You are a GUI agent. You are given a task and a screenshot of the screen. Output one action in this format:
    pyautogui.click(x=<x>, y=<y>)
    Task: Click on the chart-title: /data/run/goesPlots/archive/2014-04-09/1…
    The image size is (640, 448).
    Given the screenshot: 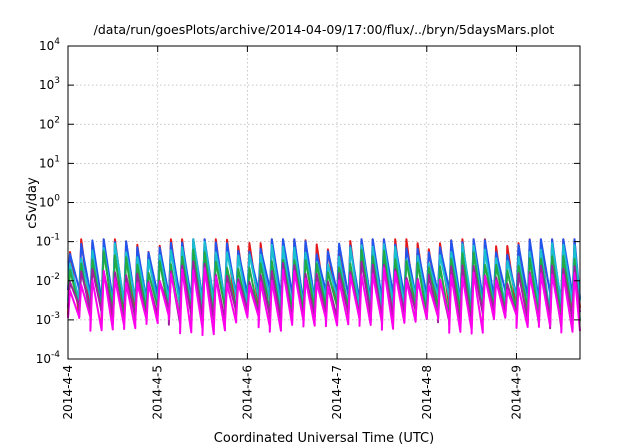 What is the action you would take?
    pyautogui.click(x=324, y=29)
    